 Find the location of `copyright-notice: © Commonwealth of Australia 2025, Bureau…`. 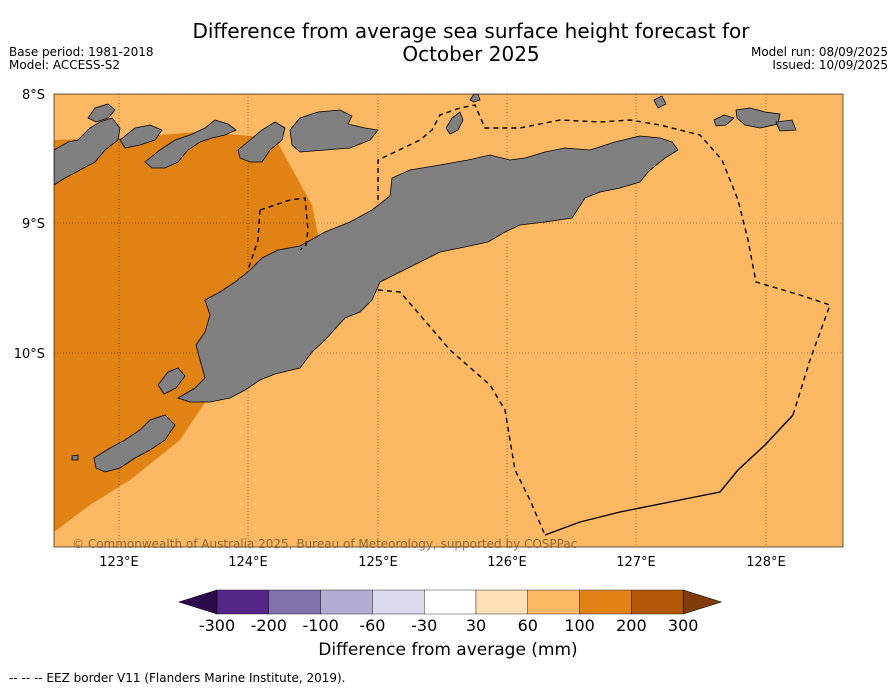

copyright-notice: © Commonwealth of Australia 2025, Bureau… is located at coordinates (325, 544).